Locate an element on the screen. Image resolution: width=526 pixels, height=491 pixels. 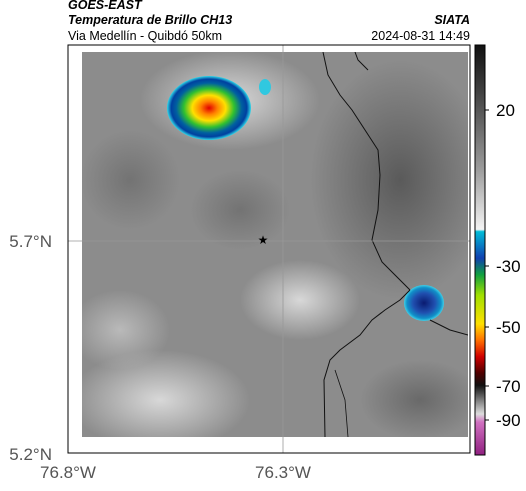
lat-label: 5.7°N is located at coordinates (30, 241).